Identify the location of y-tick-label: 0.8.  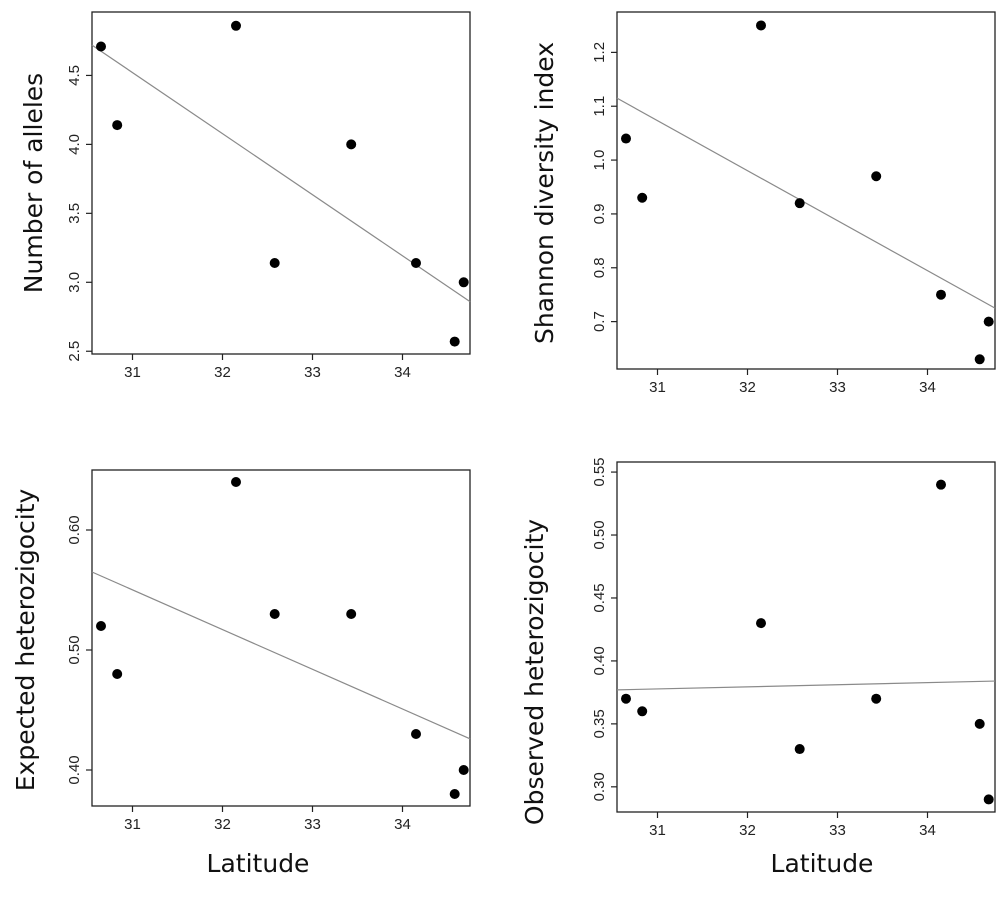
(599, 267).